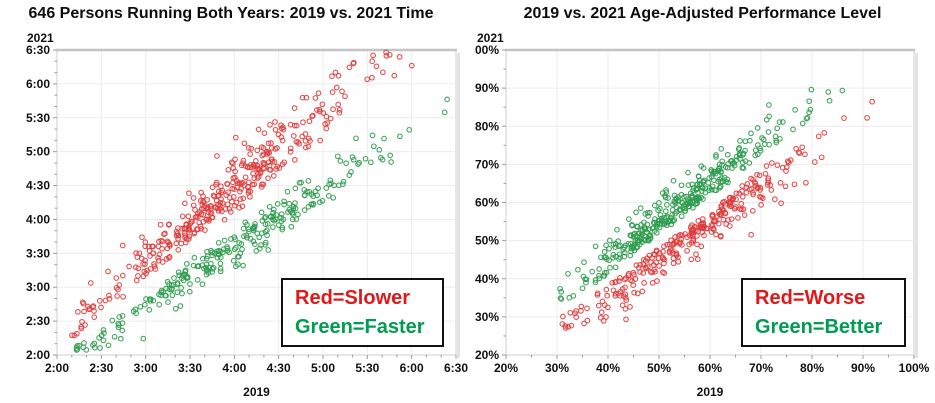 The width and height of the screenshot is (935, 403). Describe the element at coordinates (810, 298) in the screenshot. I see `legend-line-red-worse: Red=Worse` at that location.